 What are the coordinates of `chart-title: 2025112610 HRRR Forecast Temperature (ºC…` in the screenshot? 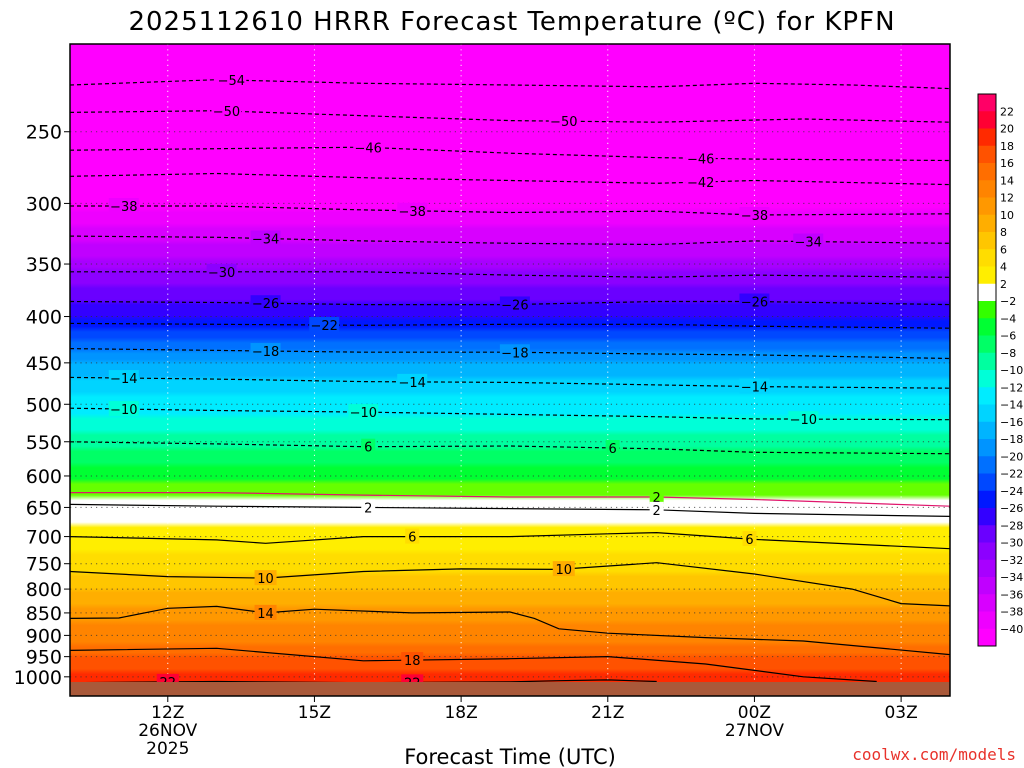 It's located at (511, 22).